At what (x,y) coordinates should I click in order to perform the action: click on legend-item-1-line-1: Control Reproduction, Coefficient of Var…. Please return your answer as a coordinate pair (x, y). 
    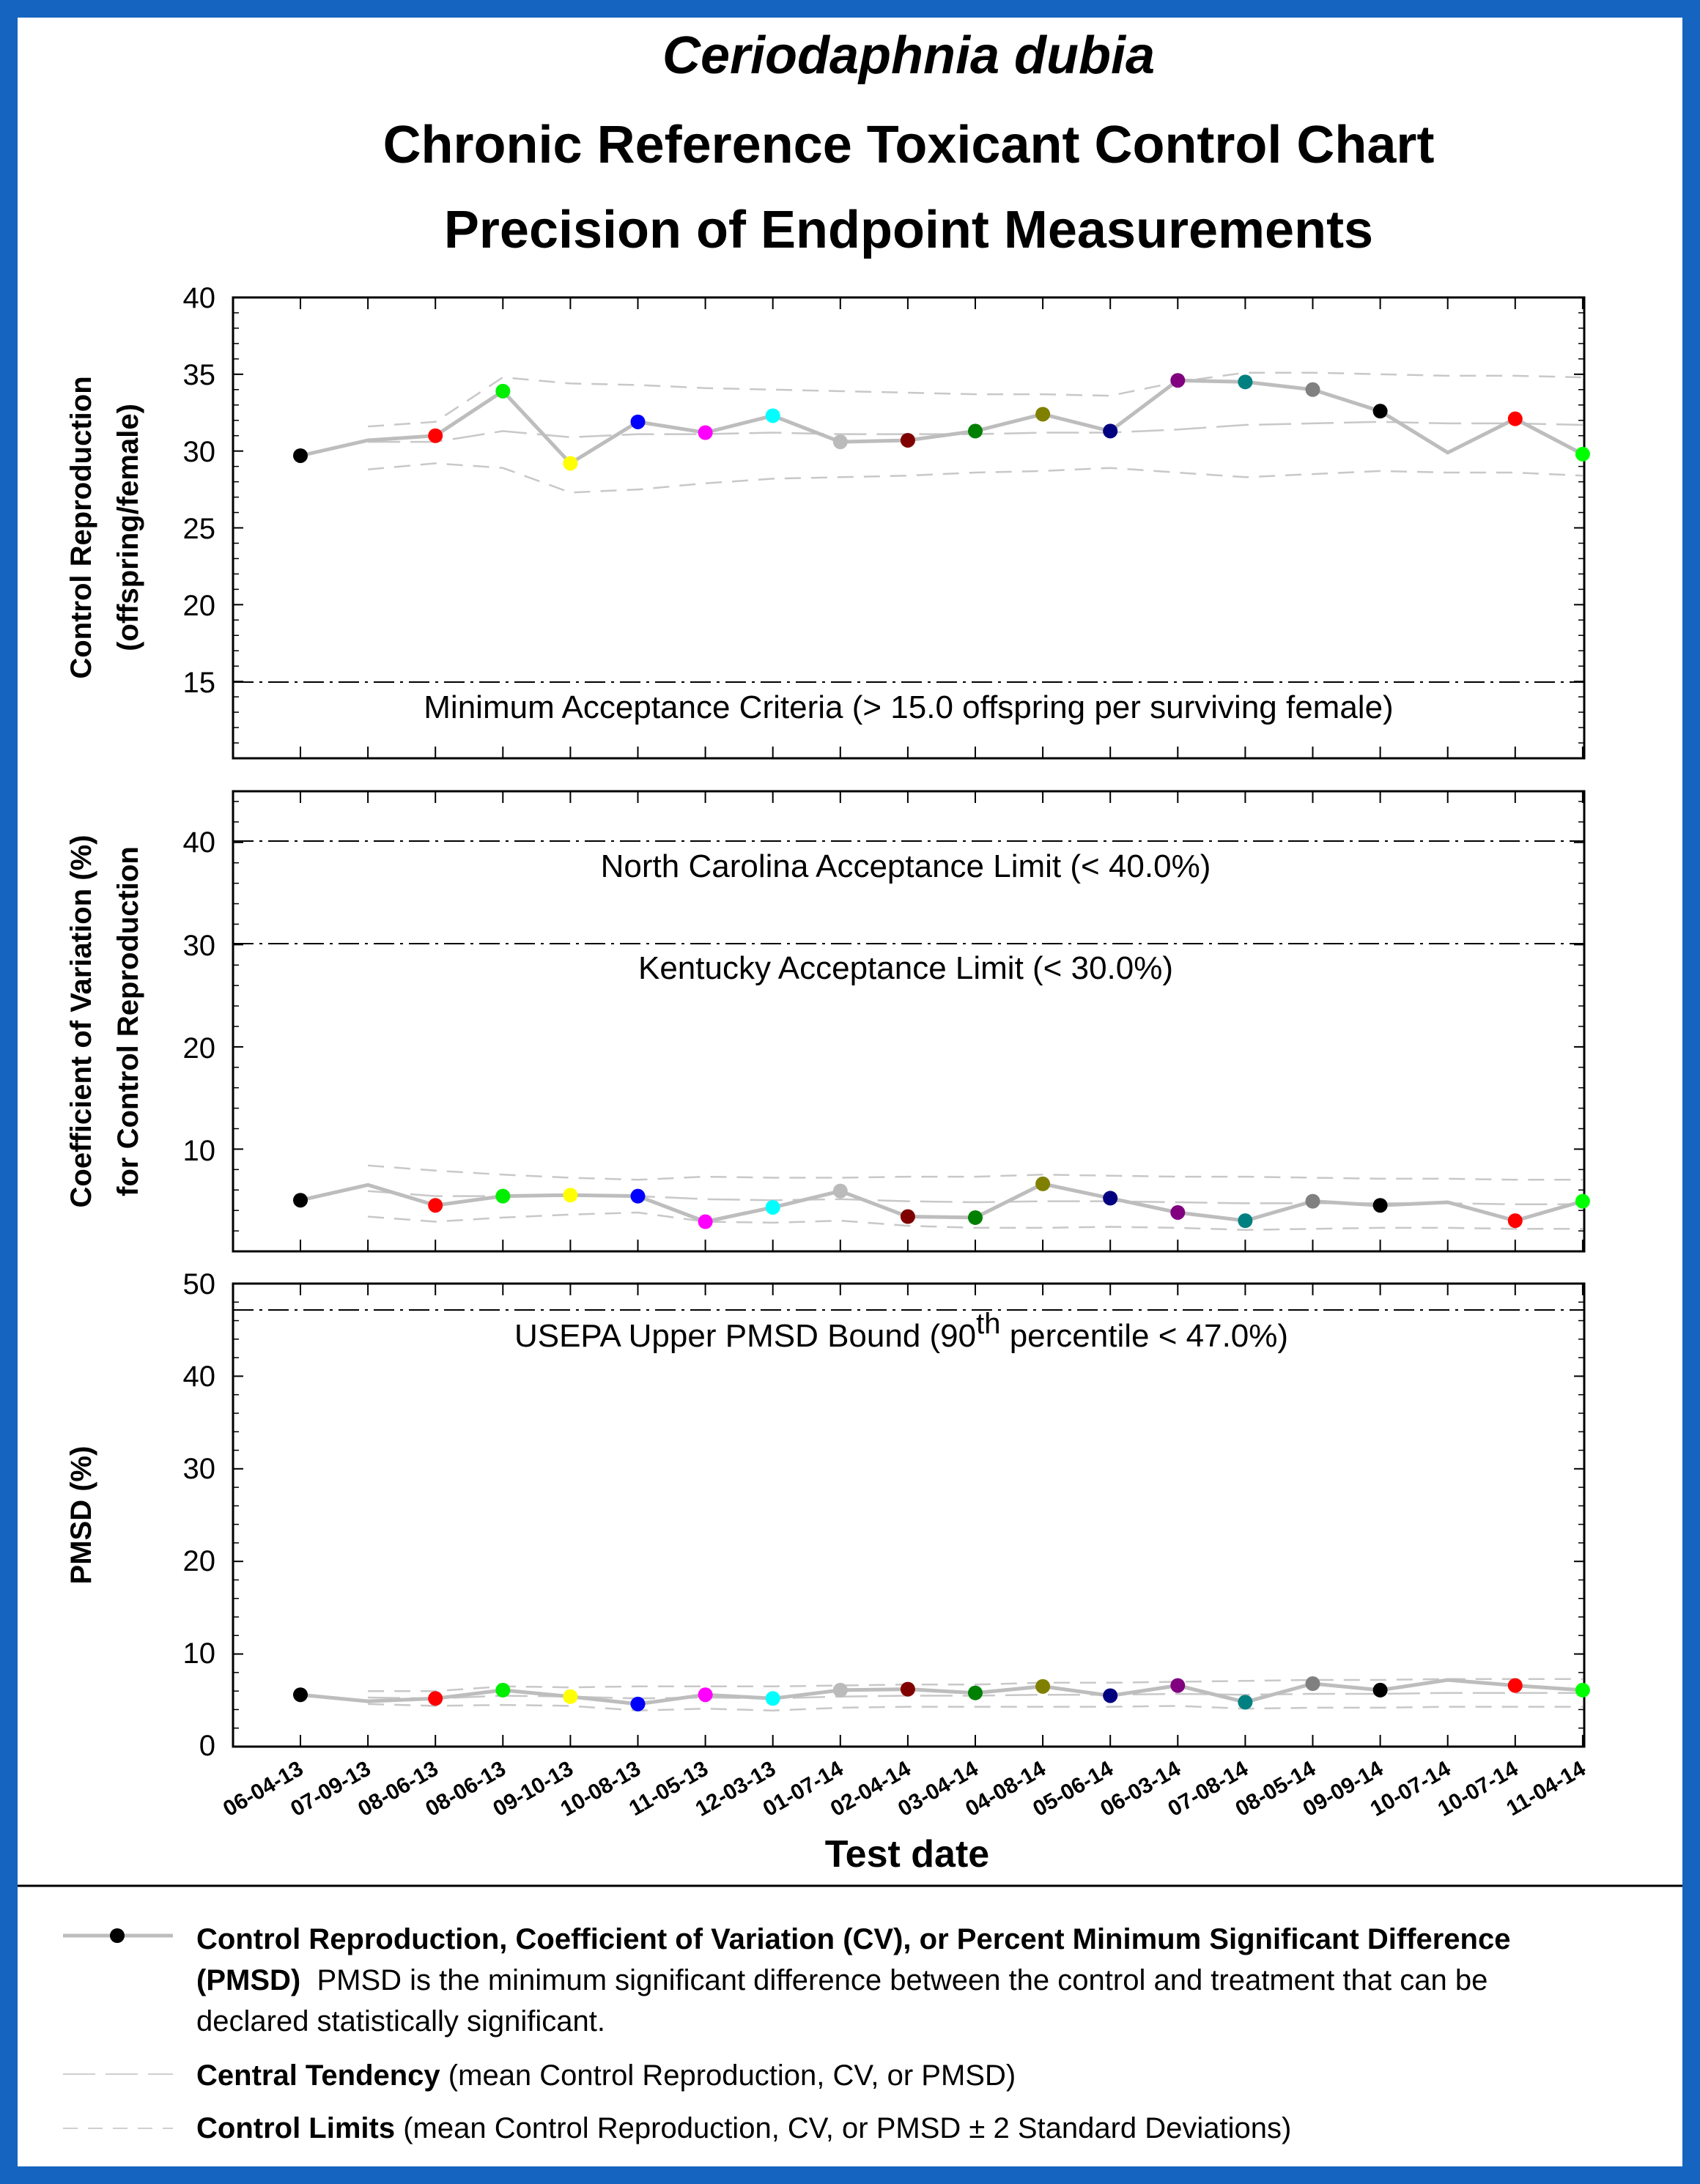
    Looking at the image, I should click on (853, 1939).